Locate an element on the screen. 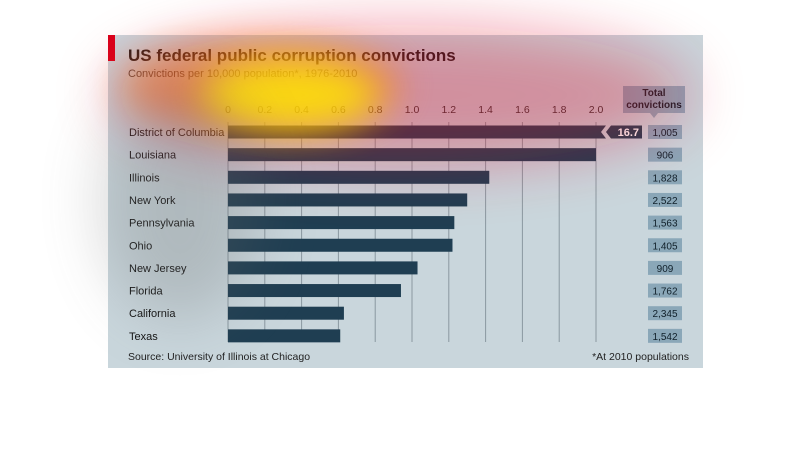  total-value: 1,762 is located at coordinates (664, 292).